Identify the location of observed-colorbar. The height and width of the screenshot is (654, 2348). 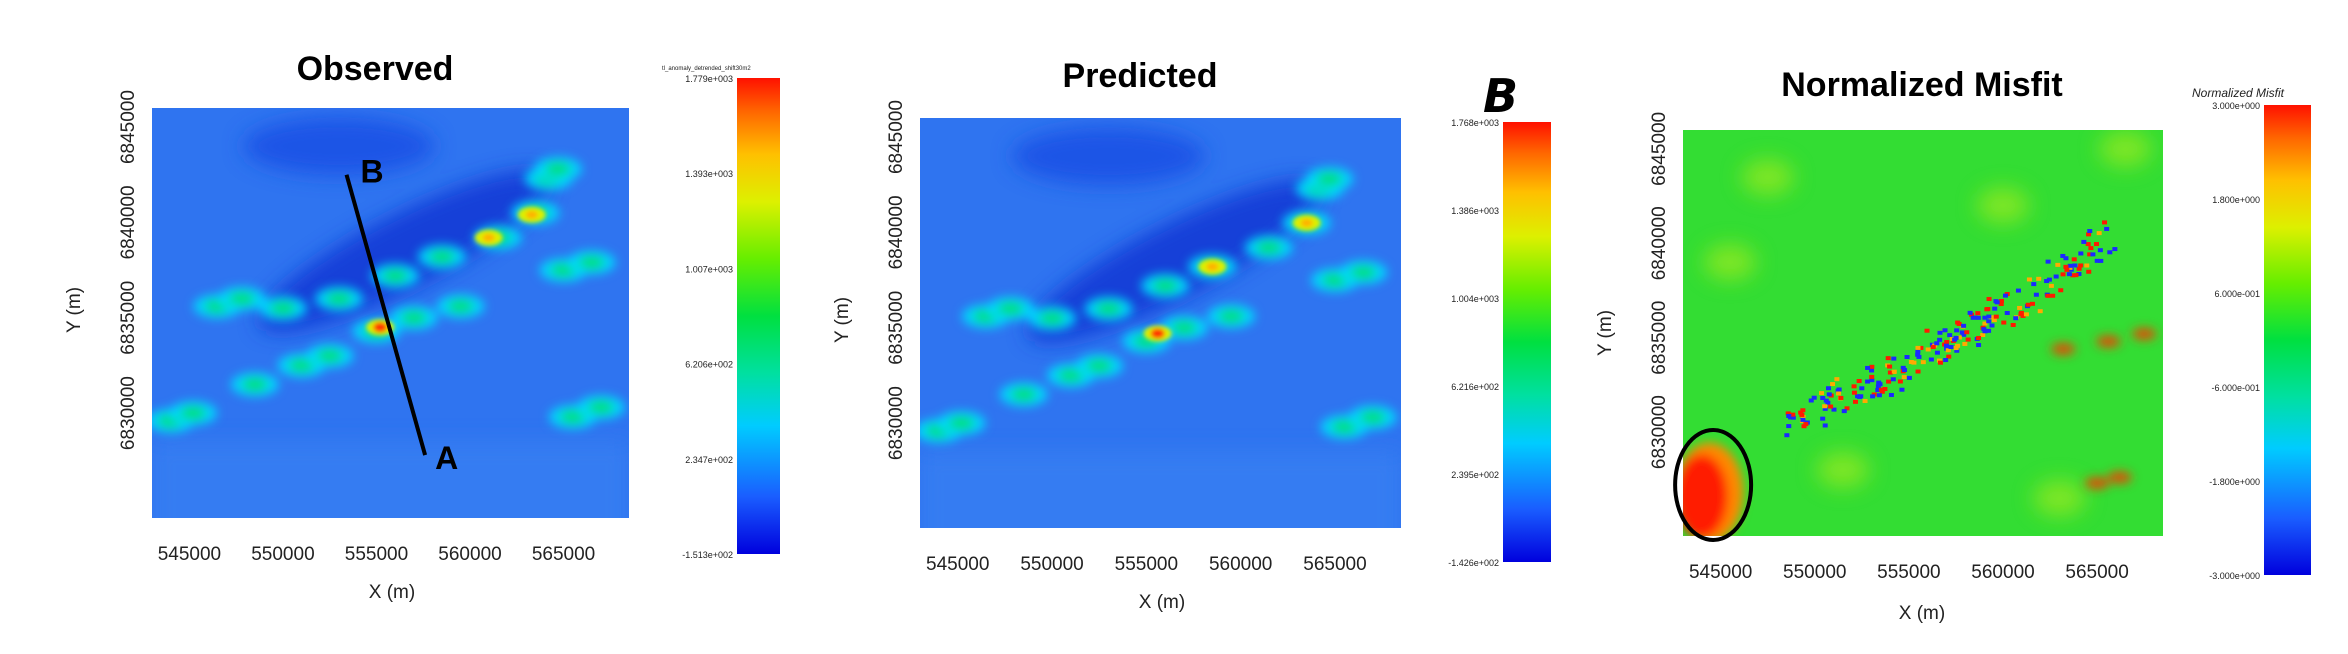
(758, 316).